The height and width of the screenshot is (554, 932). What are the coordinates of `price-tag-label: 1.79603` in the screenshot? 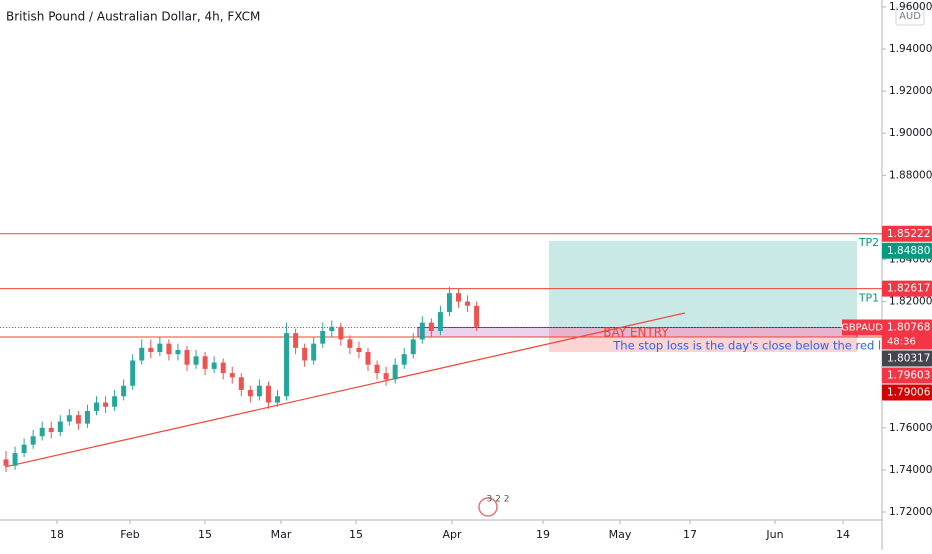 It's located at (908, 375).